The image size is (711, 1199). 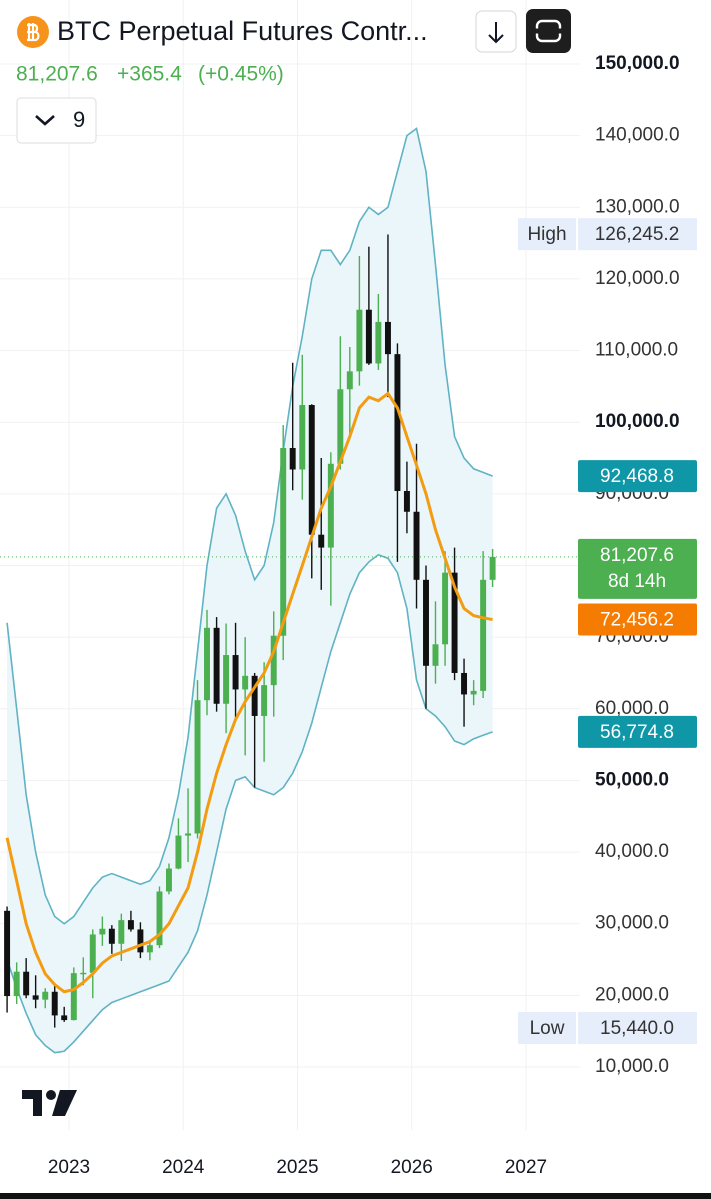 What do you see at coordinates (355, 1196) in the screenshot?
I see `bottom-bar` at bounding box center [355, 1196].